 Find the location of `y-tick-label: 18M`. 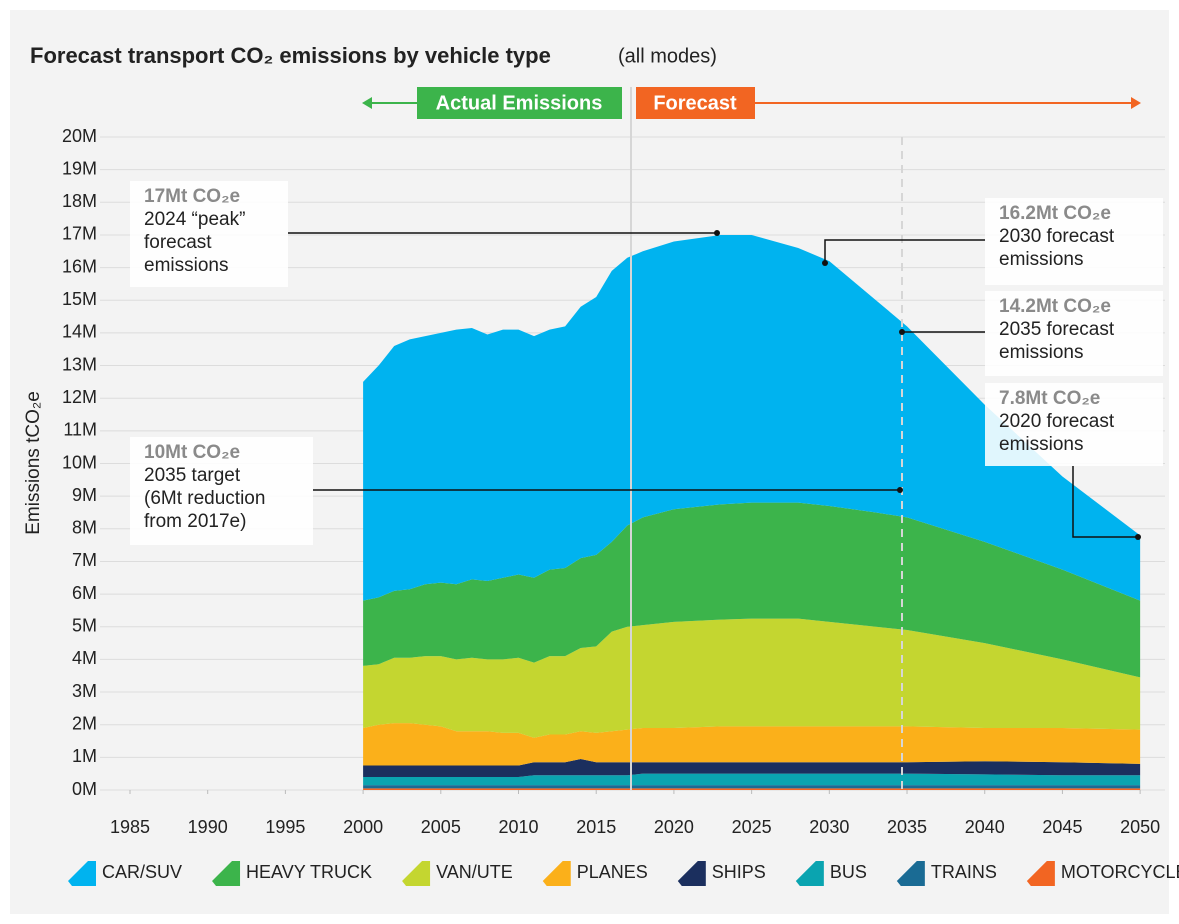

y-tick-label: 18M is located at coordinates (79, 201).